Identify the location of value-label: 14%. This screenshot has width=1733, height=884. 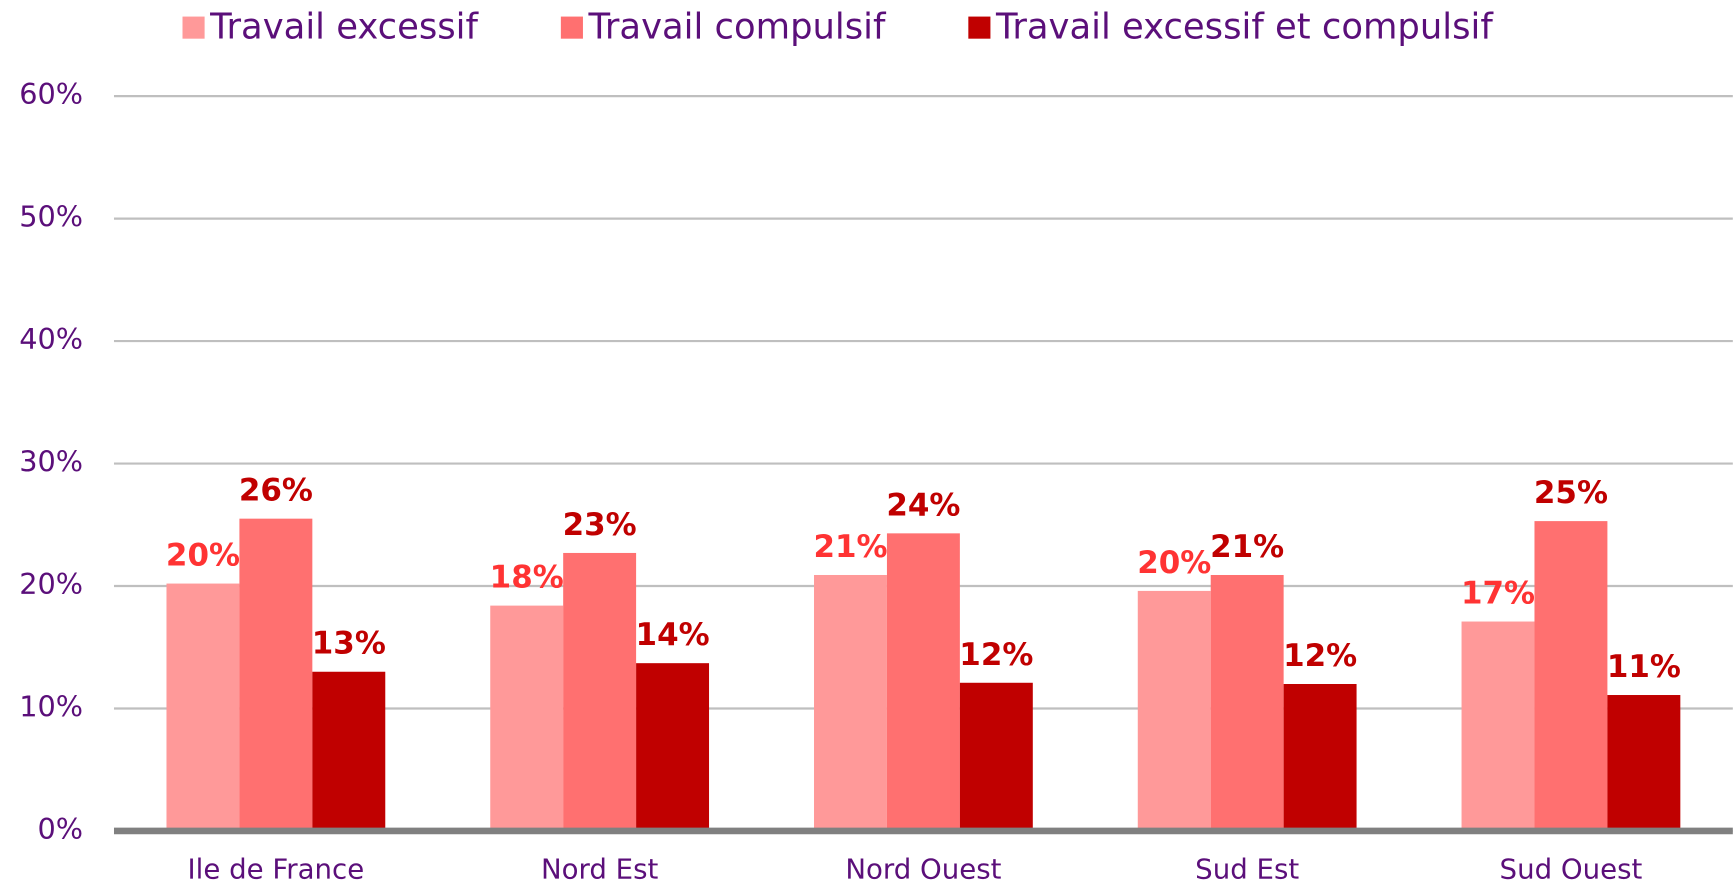
(673, 635).